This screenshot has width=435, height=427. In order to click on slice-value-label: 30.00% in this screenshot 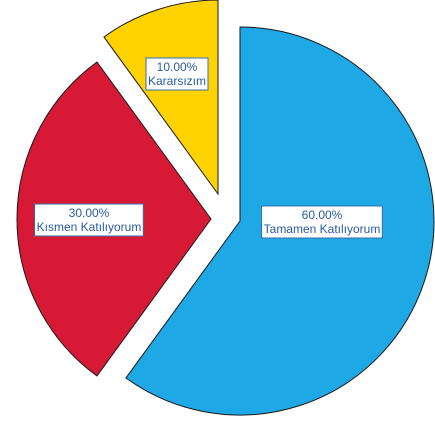, I will do `click(89, 213)`.